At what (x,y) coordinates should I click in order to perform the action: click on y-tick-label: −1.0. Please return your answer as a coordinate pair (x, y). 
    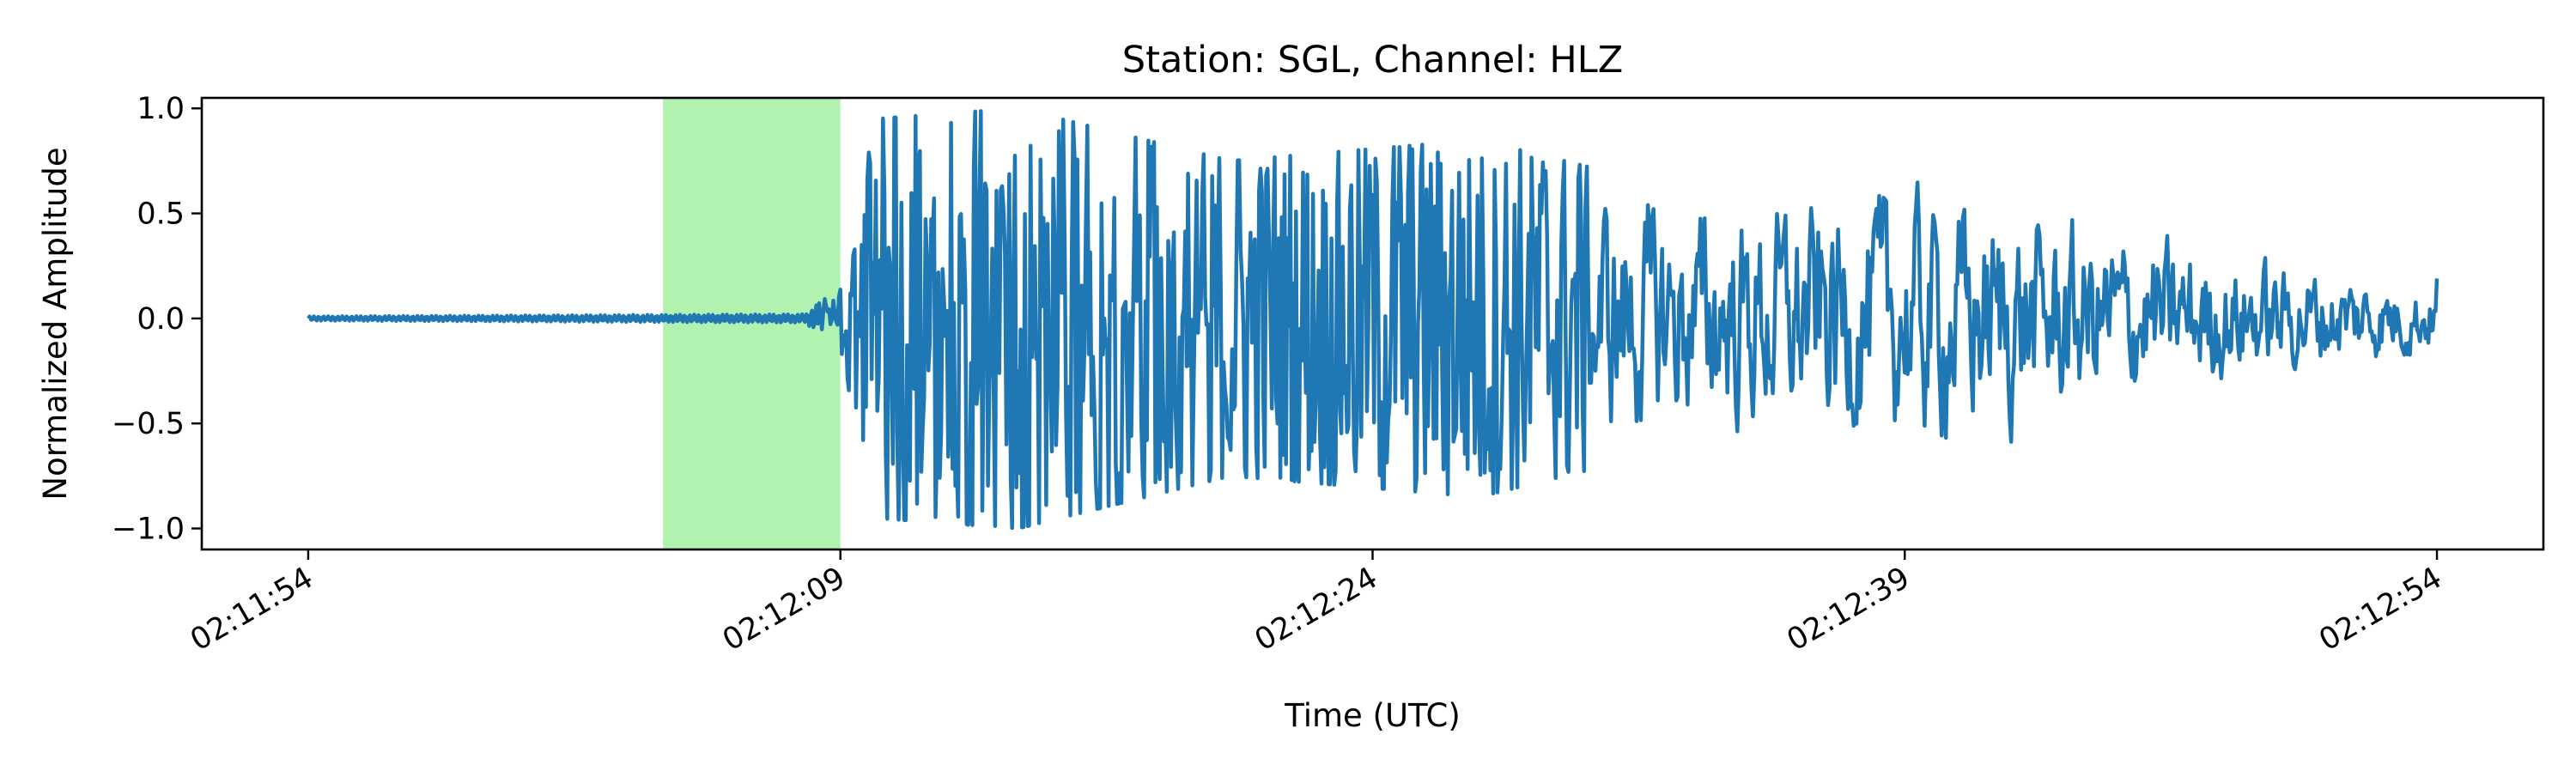
    Looking at the image, I should click on (148, 530).